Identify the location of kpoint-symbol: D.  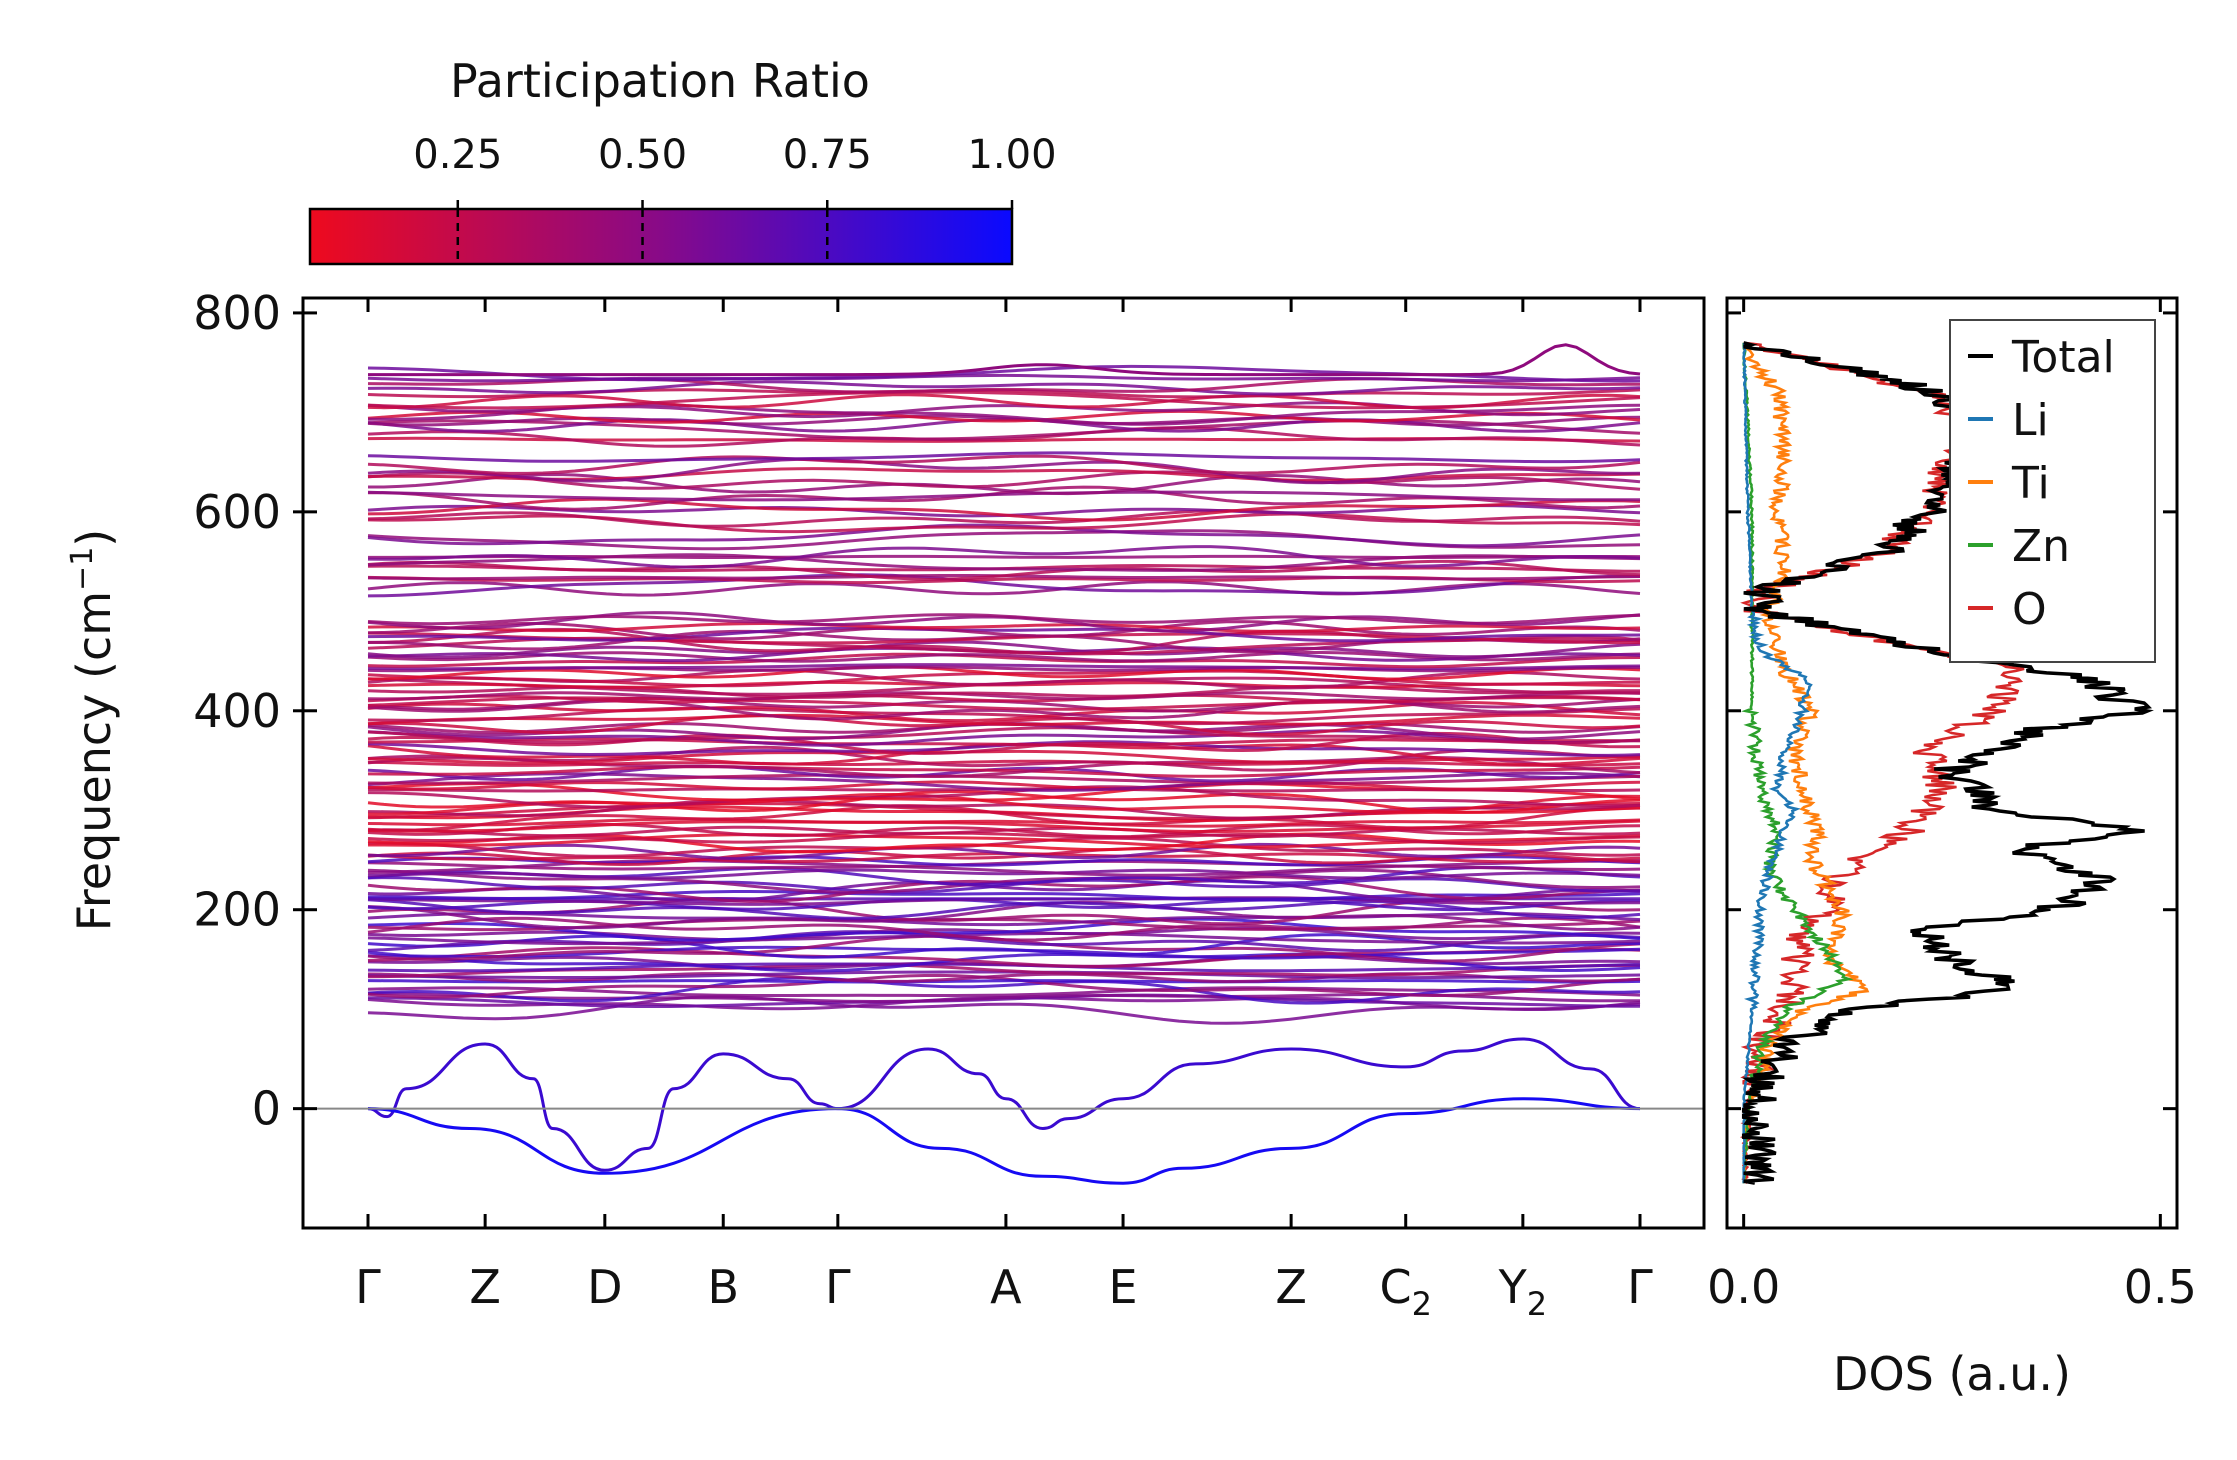
(604, 1287).